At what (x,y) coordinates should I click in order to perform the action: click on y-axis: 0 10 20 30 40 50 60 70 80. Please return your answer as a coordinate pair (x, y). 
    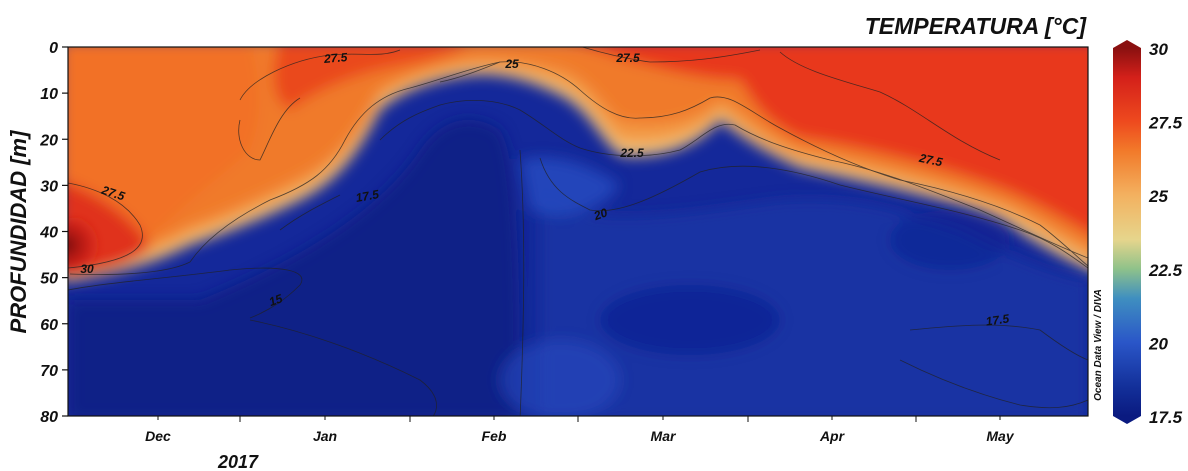
    Looking at the image, I should click on (53, 233).